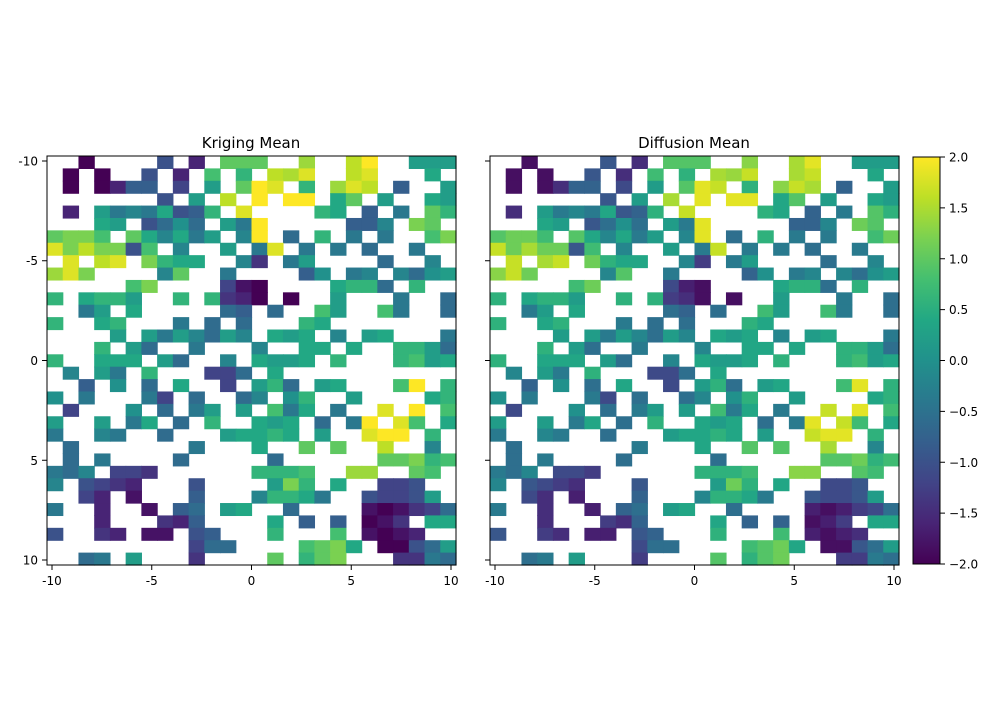 This screenshot has width=1000, height=720. What do you see at coordinates (695, 581) in the screenshot?
I see `diffusion-mean-x-tick-label: 0` at bounding box center [695, 581].